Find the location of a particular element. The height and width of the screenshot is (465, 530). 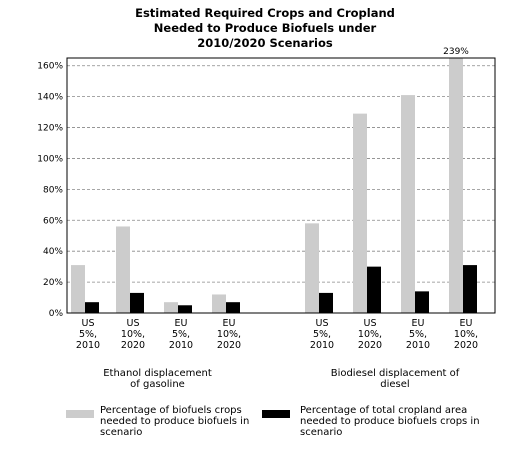

group-label: Ethanol displacement of gasoline is located at coordinates (157, 379).